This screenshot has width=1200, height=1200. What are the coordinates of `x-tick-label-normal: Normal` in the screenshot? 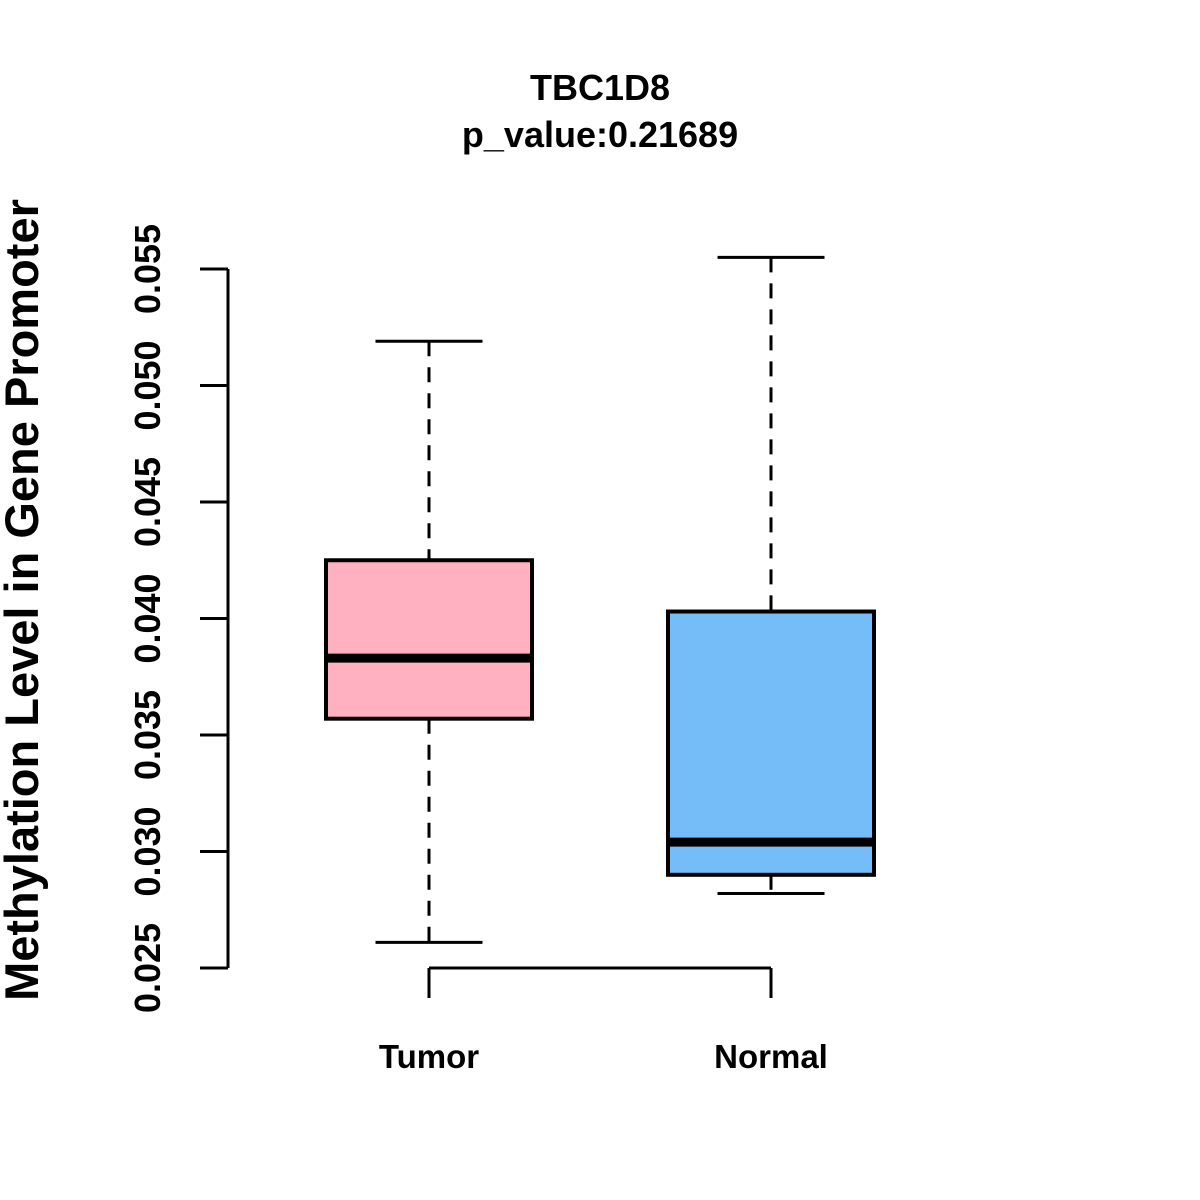 It's located at (771, 1056).